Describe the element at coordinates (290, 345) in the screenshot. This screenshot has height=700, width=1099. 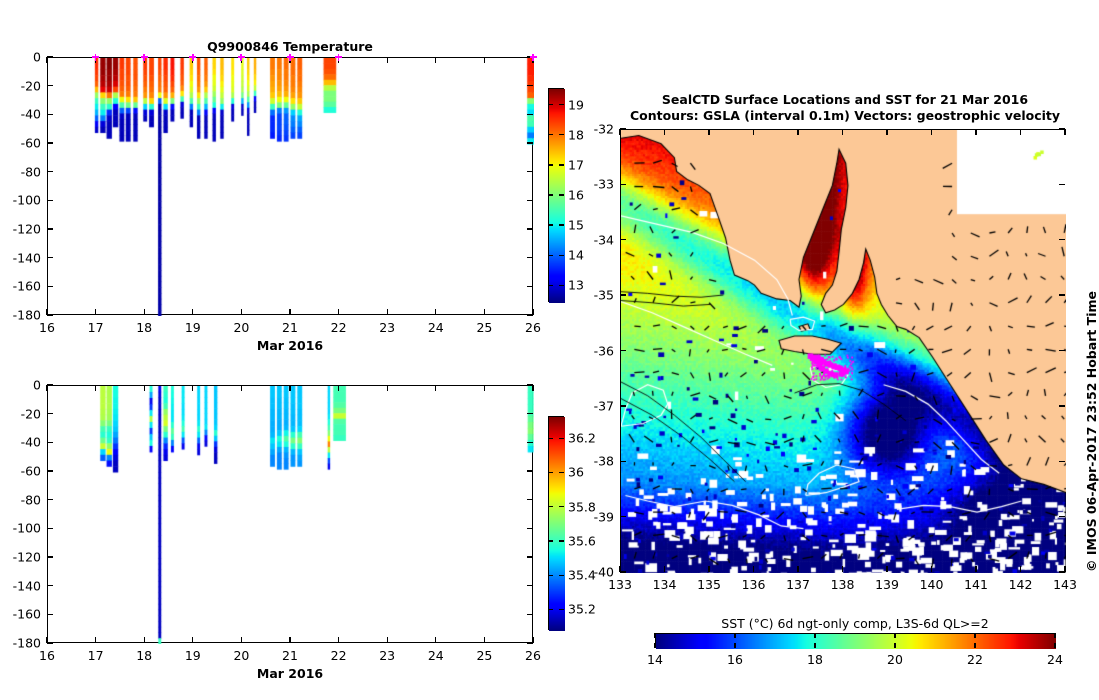
I see `temperature-xlabel: Mar 2016` at that location.